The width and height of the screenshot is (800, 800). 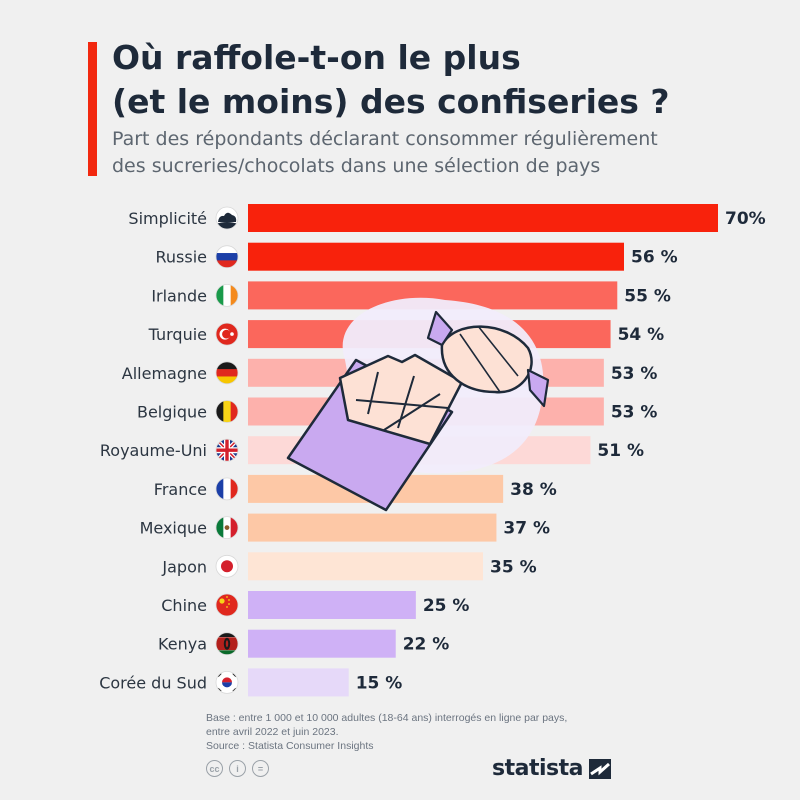 I want to click on value-label: 56 %, so click(x=654, y=258).